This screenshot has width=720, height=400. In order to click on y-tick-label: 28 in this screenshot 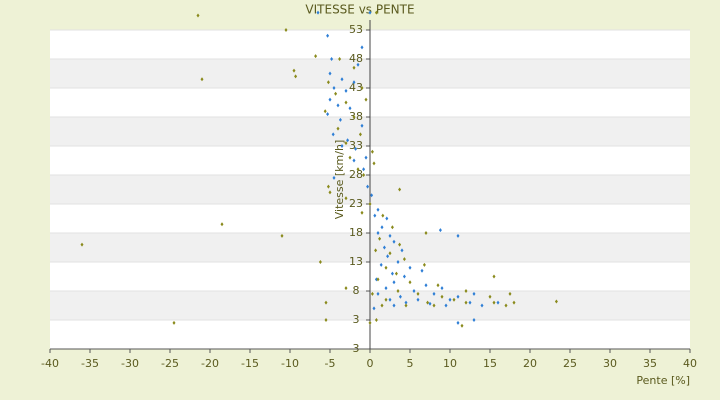, I will do `click(356, 174)`.